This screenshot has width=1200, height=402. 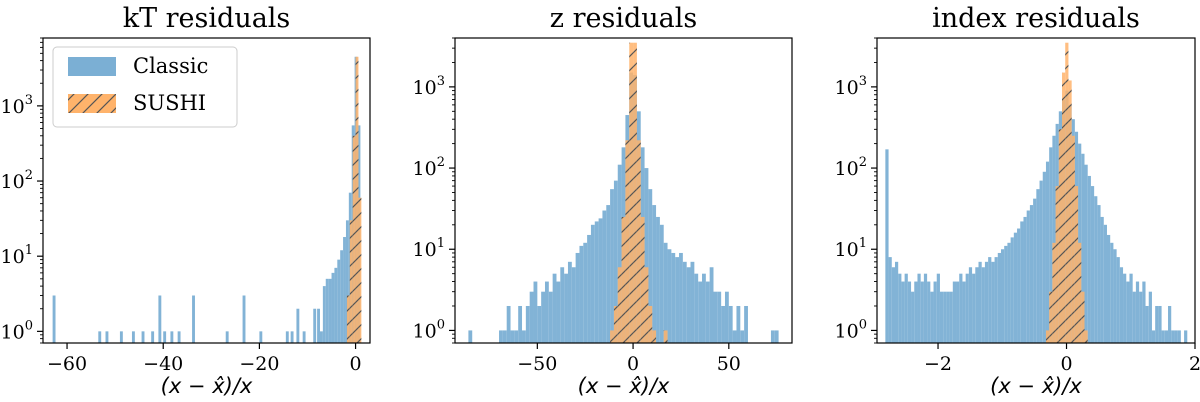 I want to click on x-tick-label: −40, so click(x=163, y=364).